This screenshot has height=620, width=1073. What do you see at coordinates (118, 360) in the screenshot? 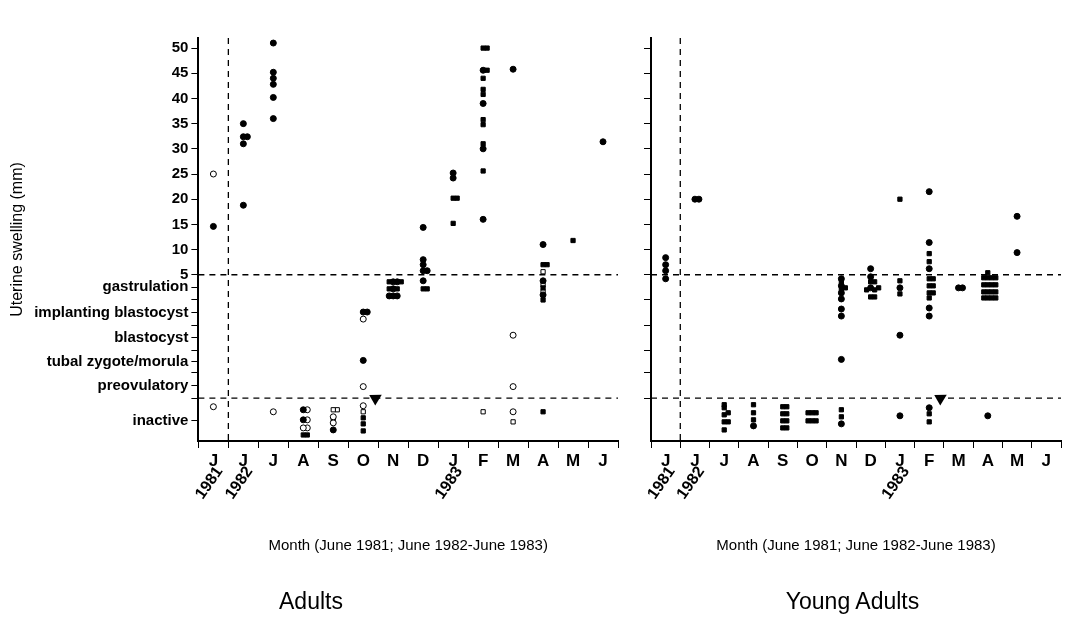
I see `y-tick-label: tubal zygote/morula` at bounding box center [118, 360].